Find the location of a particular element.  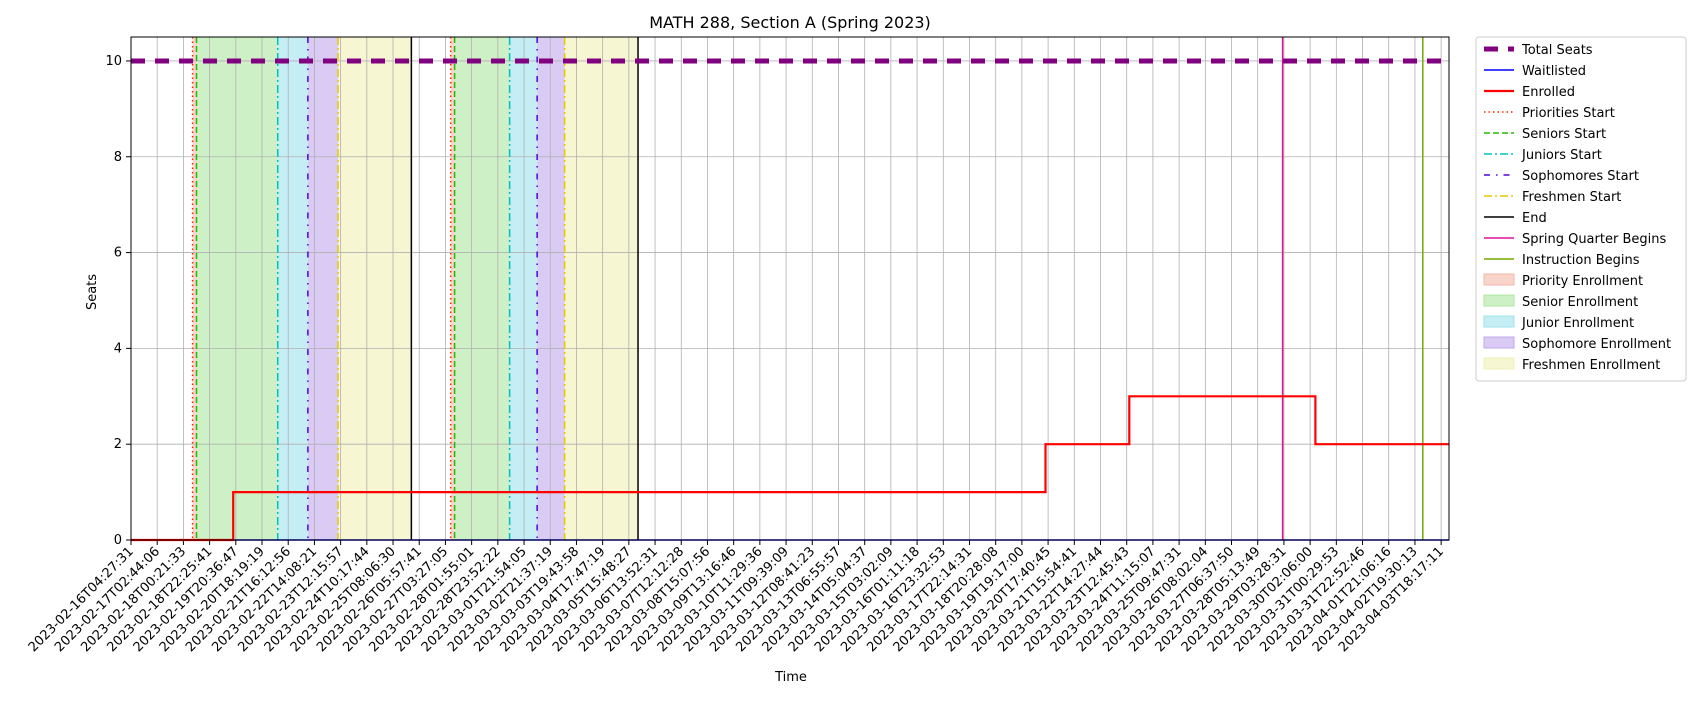

legend-item: Freshmen Start is located at coordinates (1552, 197).